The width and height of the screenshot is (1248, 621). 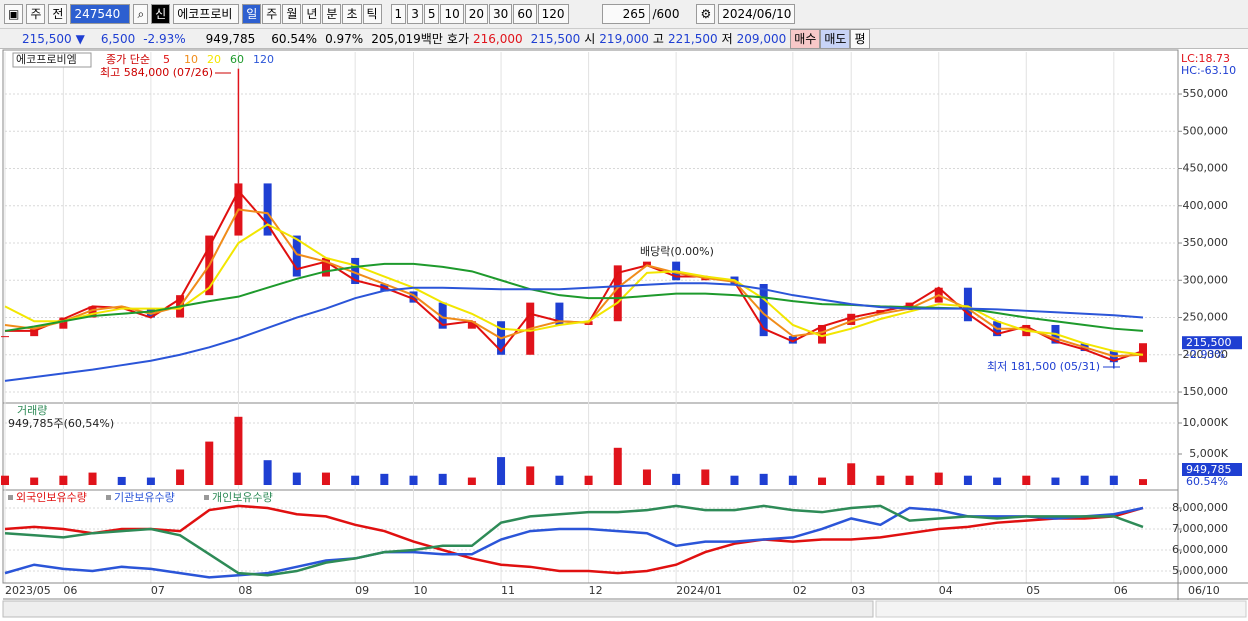 I want to click on legend-entry: 기관보유수량, so click(x=144, y=497).